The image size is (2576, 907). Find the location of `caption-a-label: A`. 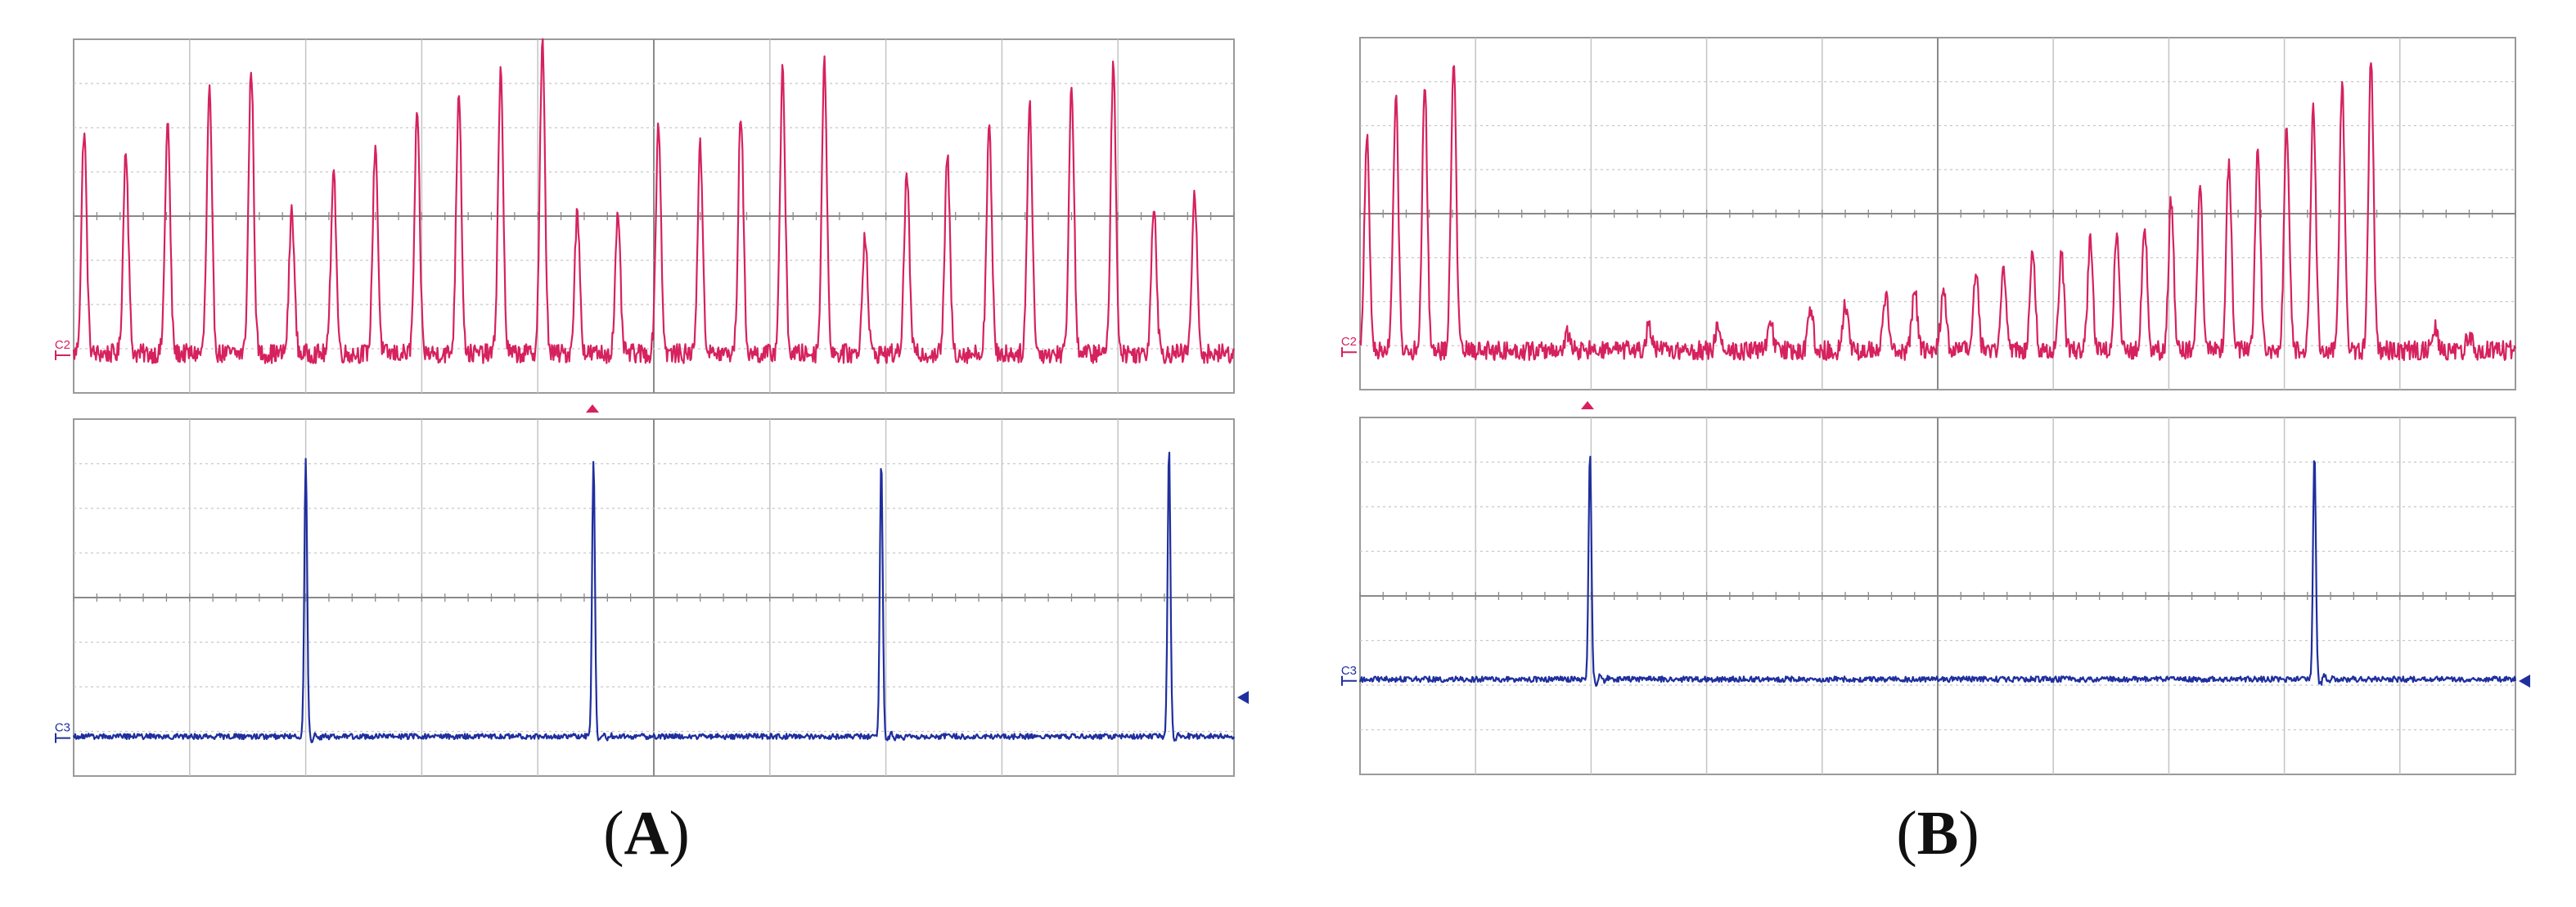

caption-a-label: A is located at coordinates (646, 833).